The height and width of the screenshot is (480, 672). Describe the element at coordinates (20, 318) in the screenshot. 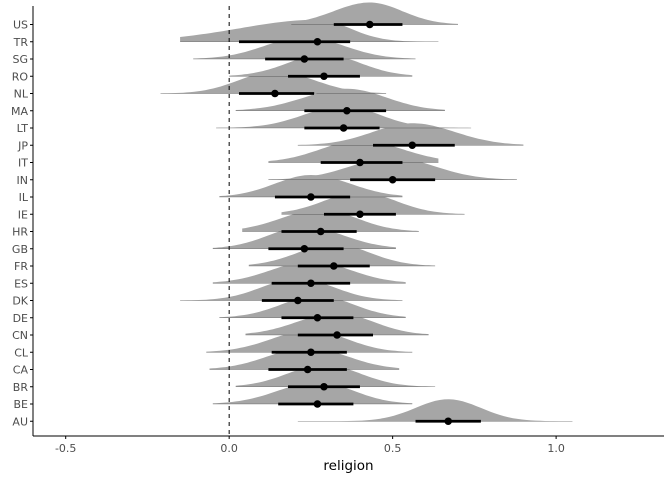

I see `y-tick-label-de: DE` at that location.